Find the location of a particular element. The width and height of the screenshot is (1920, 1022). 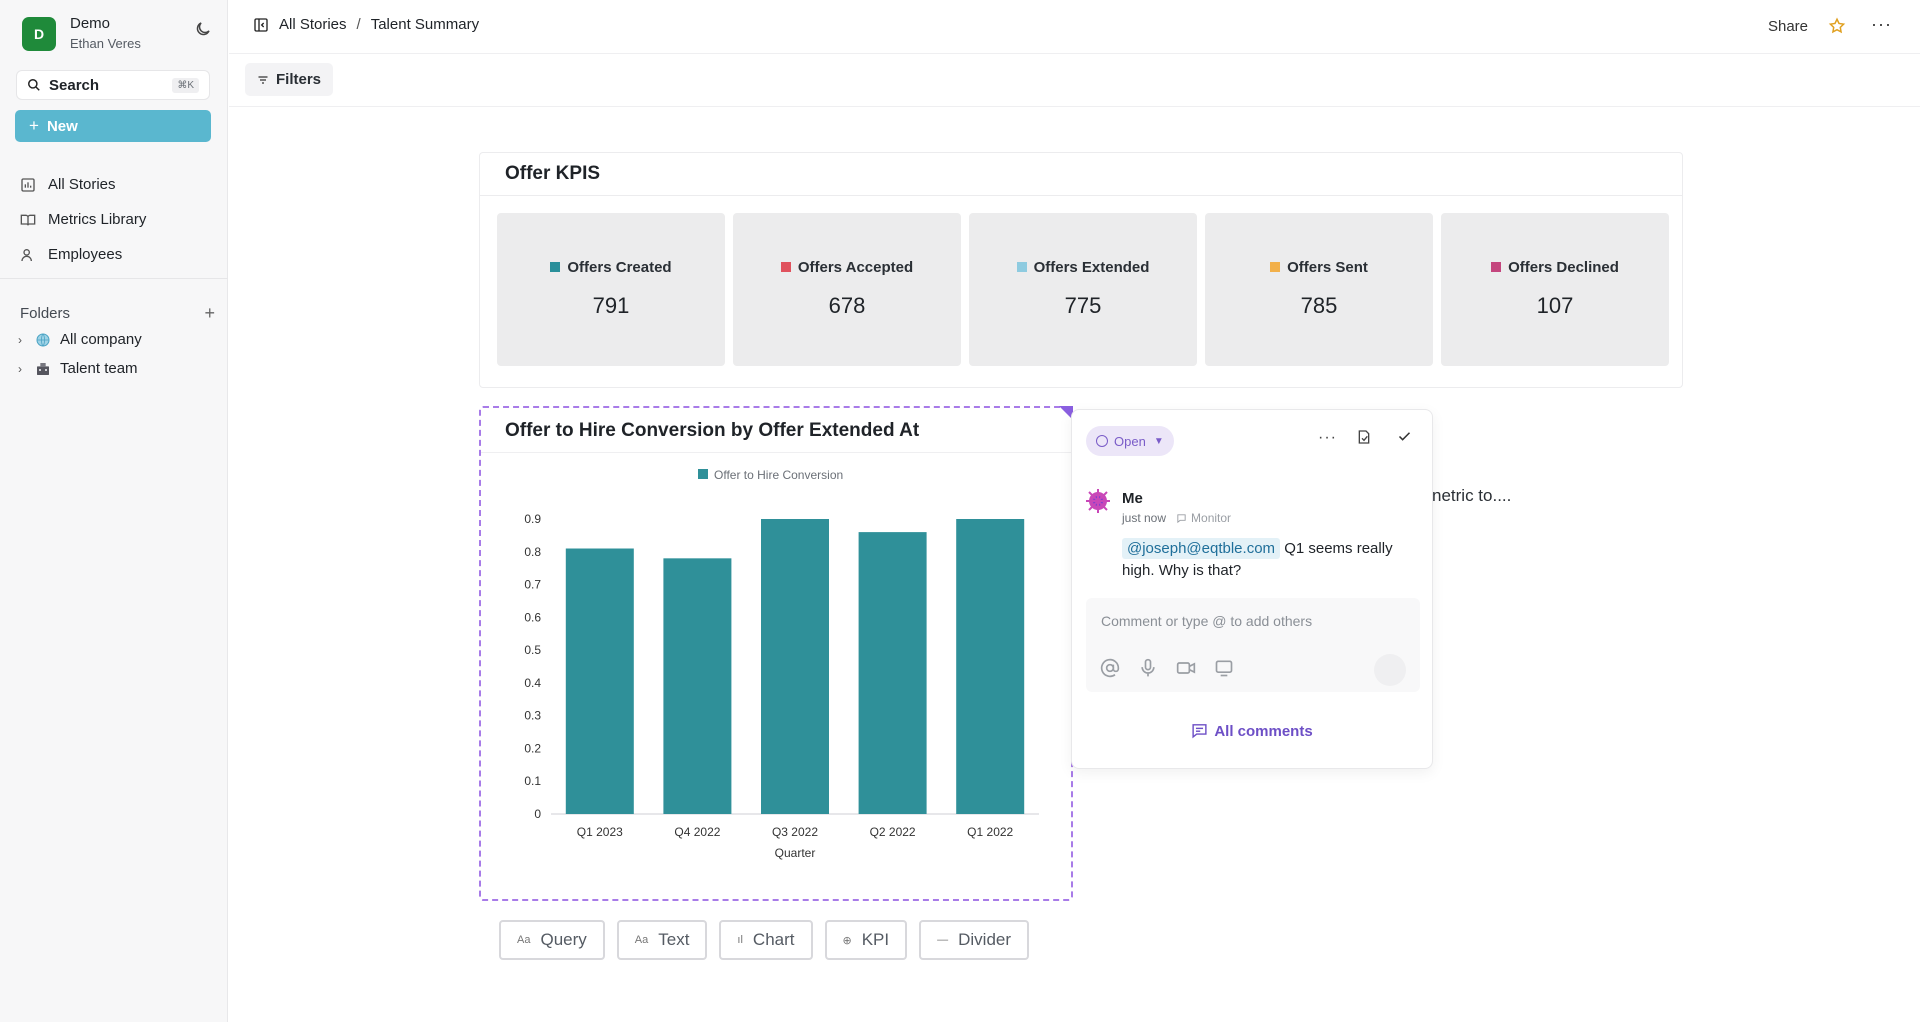

kpi-tile-offers-extended: Offers Extended 775 is located at coordinates (1083, 289).